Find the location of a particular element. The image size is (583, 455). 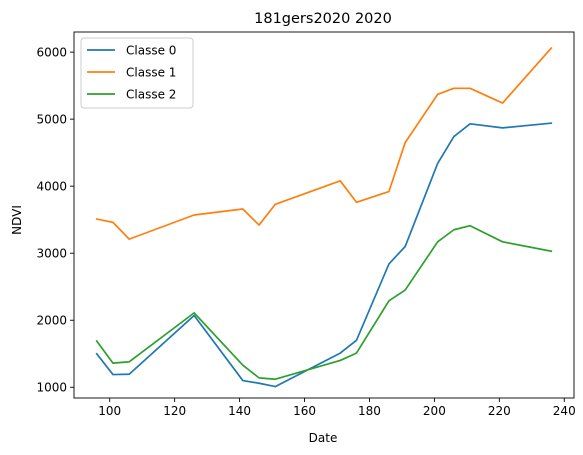

legend-box is located at coordinates (137, 73).